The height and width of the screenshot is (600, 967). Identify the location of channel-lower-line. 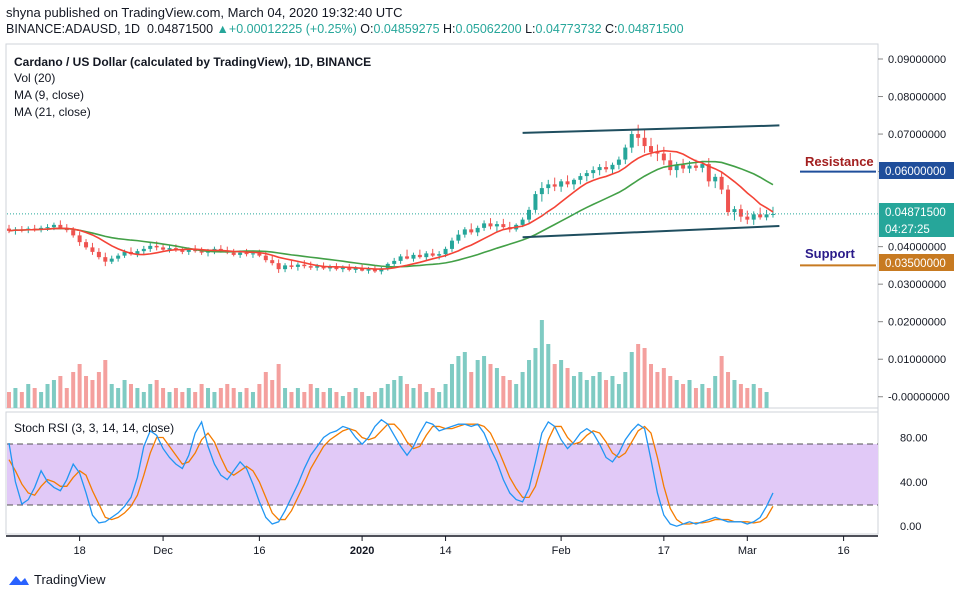
(651, 232).